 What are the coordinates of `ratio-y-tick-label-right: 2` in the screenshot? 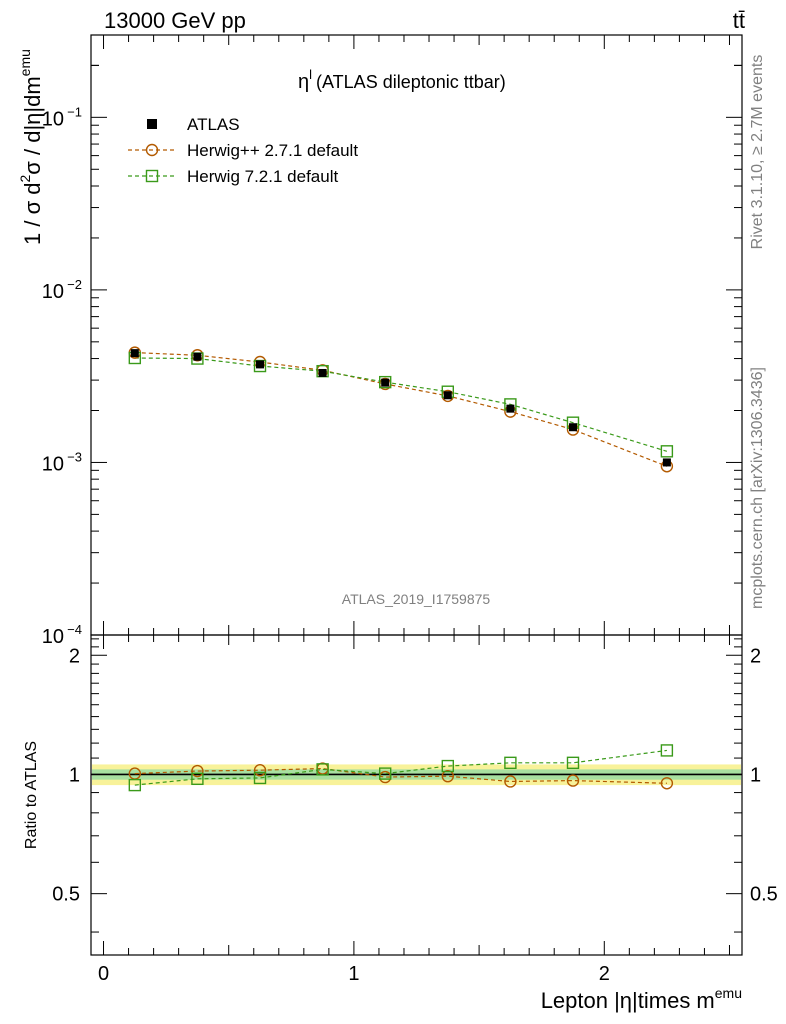 It's located at (755, 656).